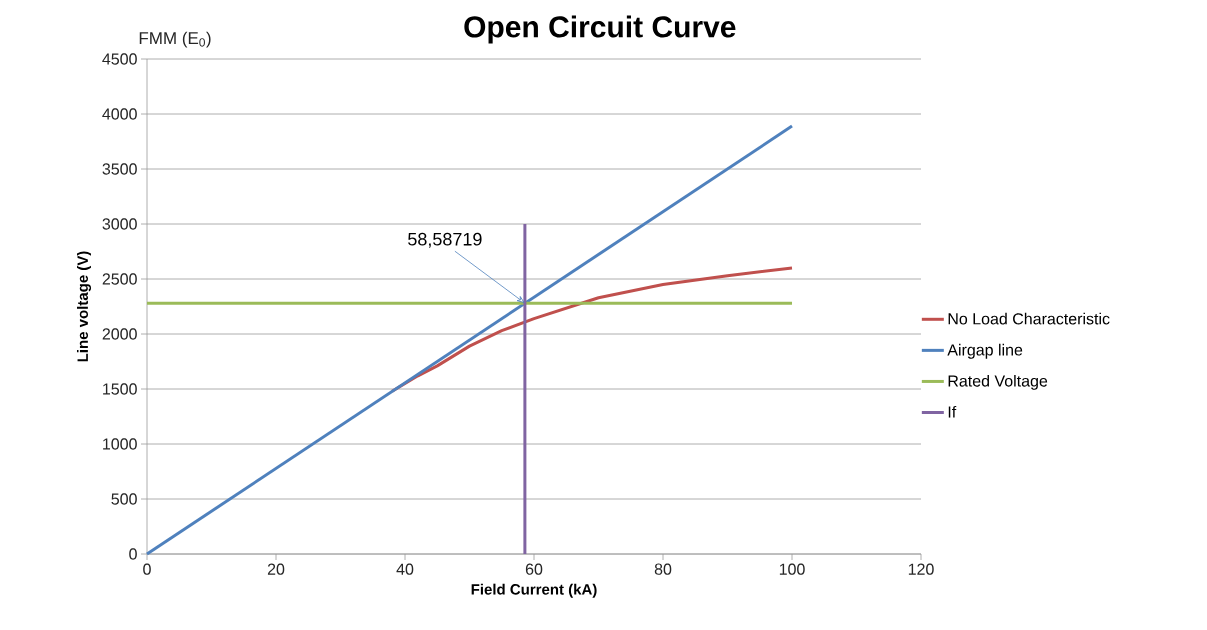 The width and height of the screenshot is (1207, 630). I want to click on y-axis-title: Line voltage (V), so click(84, 306).